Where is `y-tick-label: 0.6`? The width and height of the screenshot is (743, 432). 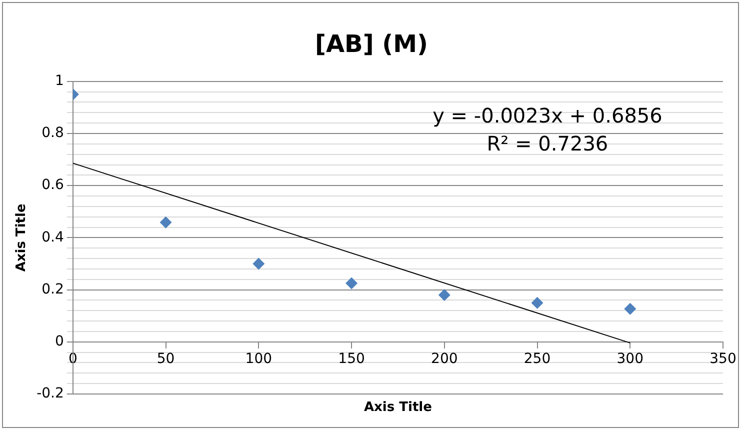 y-tick-label: 0.6 is located at coordinates (53, 185).